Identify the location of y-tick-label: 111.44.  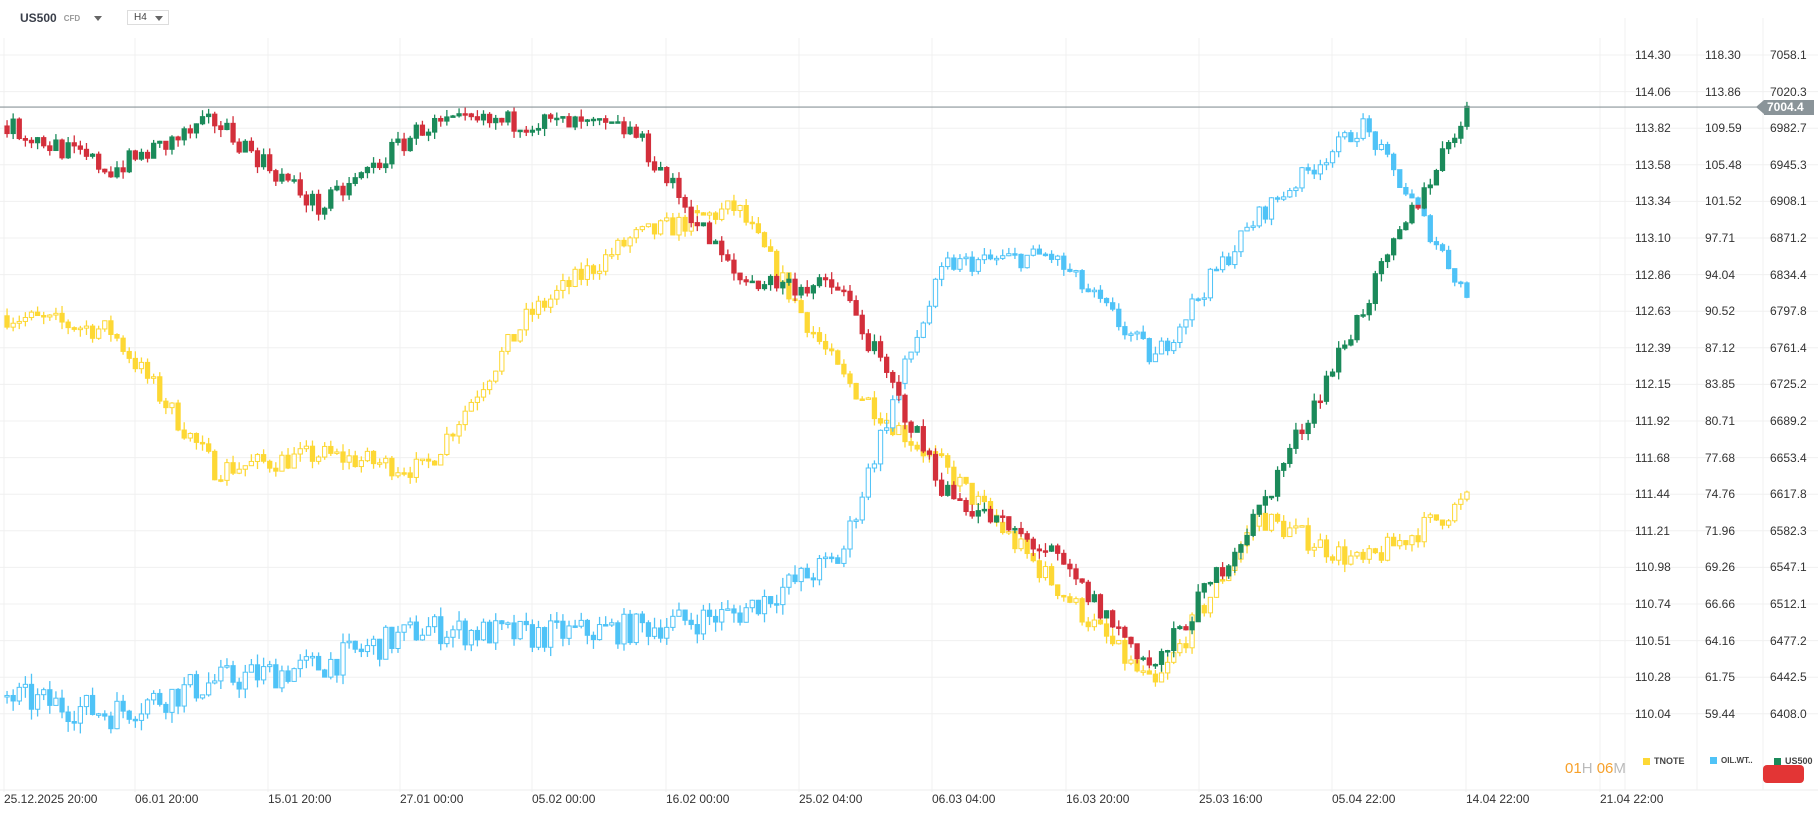
(1652, 494).